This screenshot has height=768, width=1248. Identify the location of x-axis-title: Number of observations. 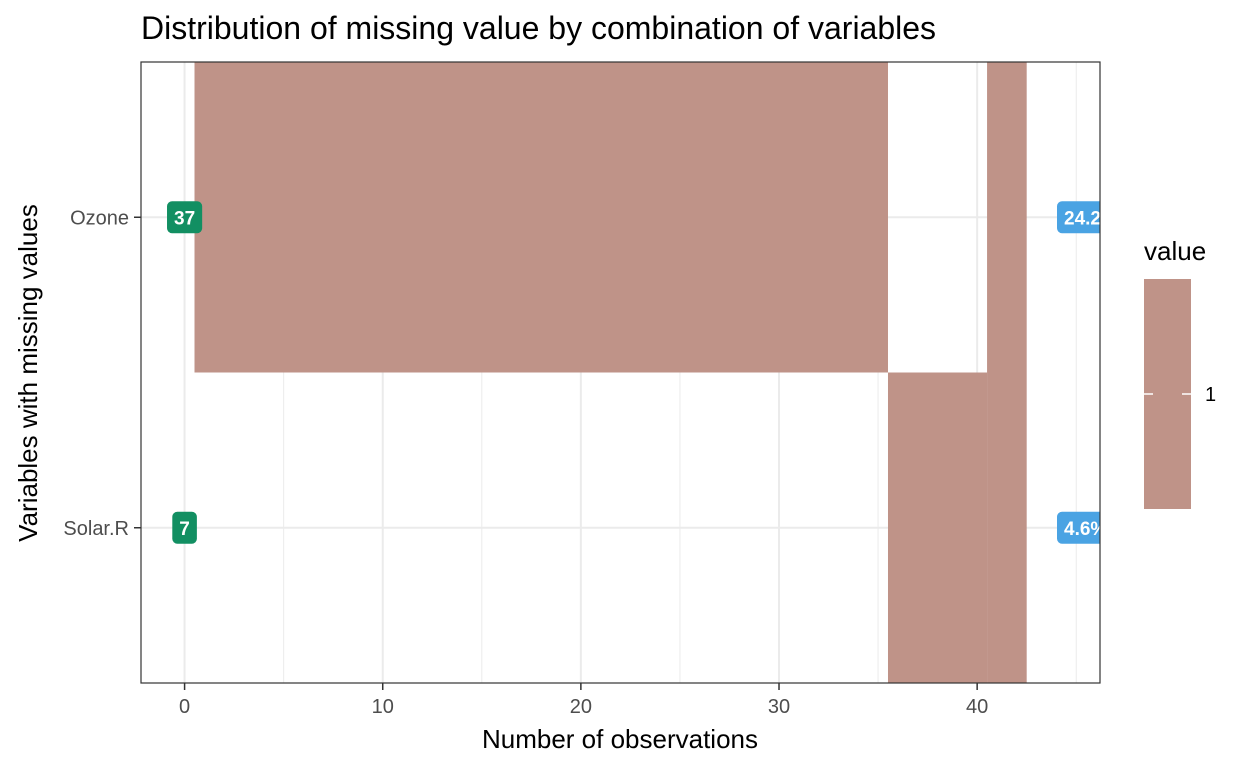
(620, 739).